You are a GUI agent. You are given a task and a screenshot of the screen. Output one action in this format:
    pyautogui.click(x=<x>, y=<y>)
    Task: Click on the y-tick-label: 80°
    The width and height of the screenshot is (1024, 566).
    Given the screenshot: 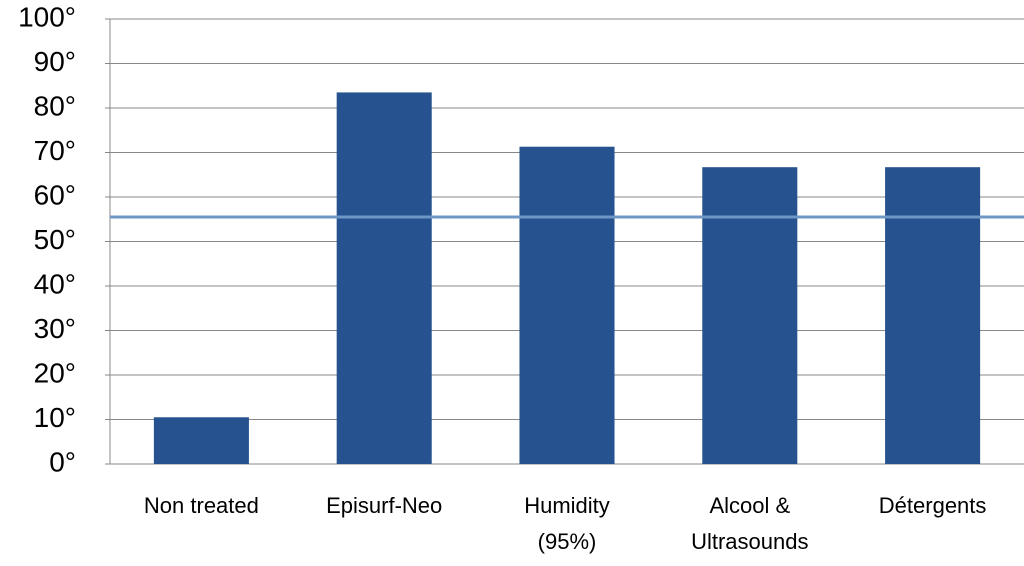 What is the action you would take?
    pyautogui.click(x=55, y=105)
    